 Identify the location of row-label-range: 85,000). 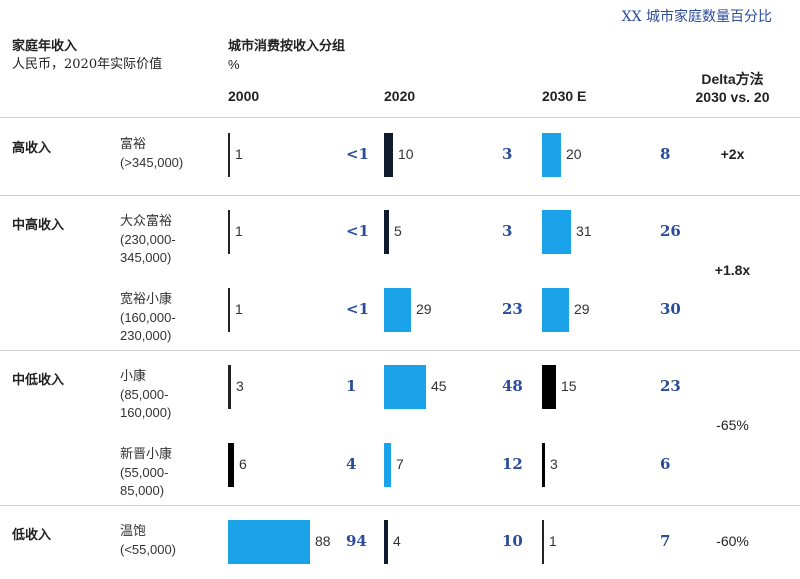
(142, 490).